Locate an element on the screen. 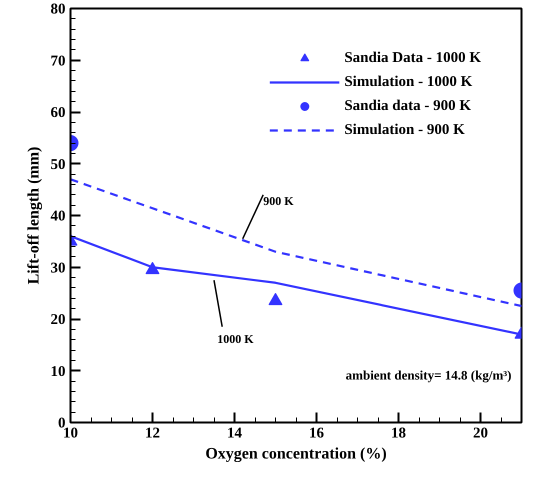  annotation: ambient density= 14.8 (kg/m³) is located at coordinates (429, 375).